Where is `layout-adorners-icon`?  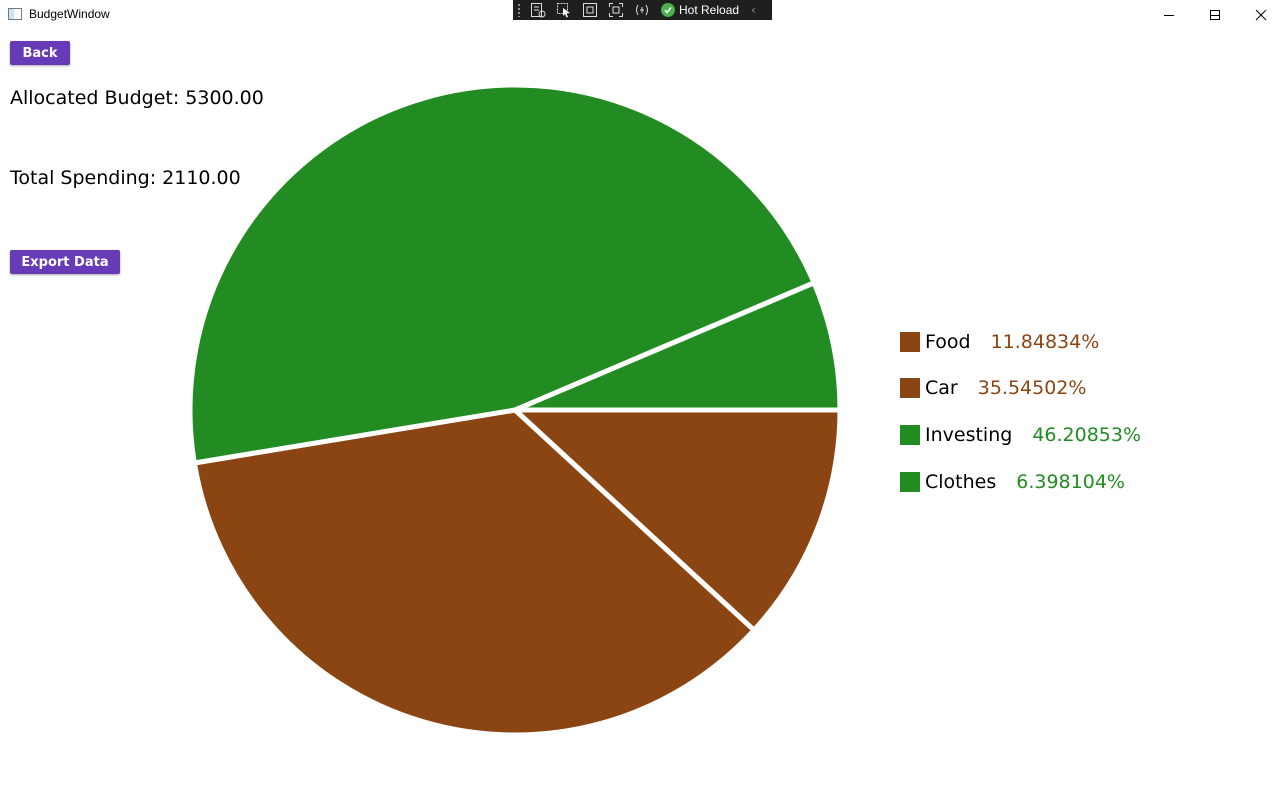 layout-adorners-icon is located at coordinates (590, 10).